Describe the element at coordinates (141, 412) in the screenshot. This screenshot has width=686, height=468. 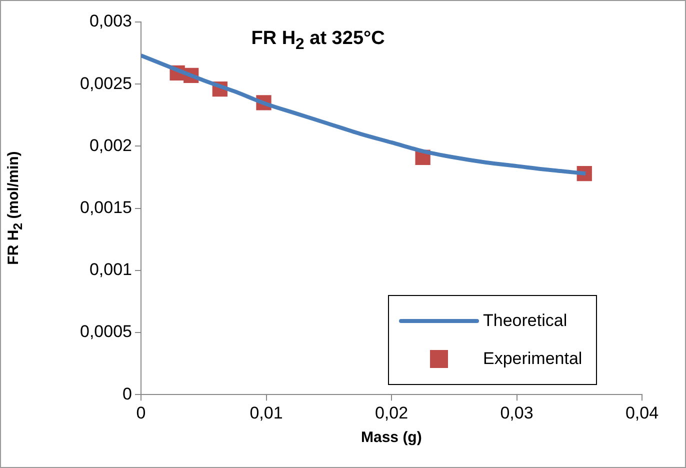
I see `x-tick-label: 0` at that location.